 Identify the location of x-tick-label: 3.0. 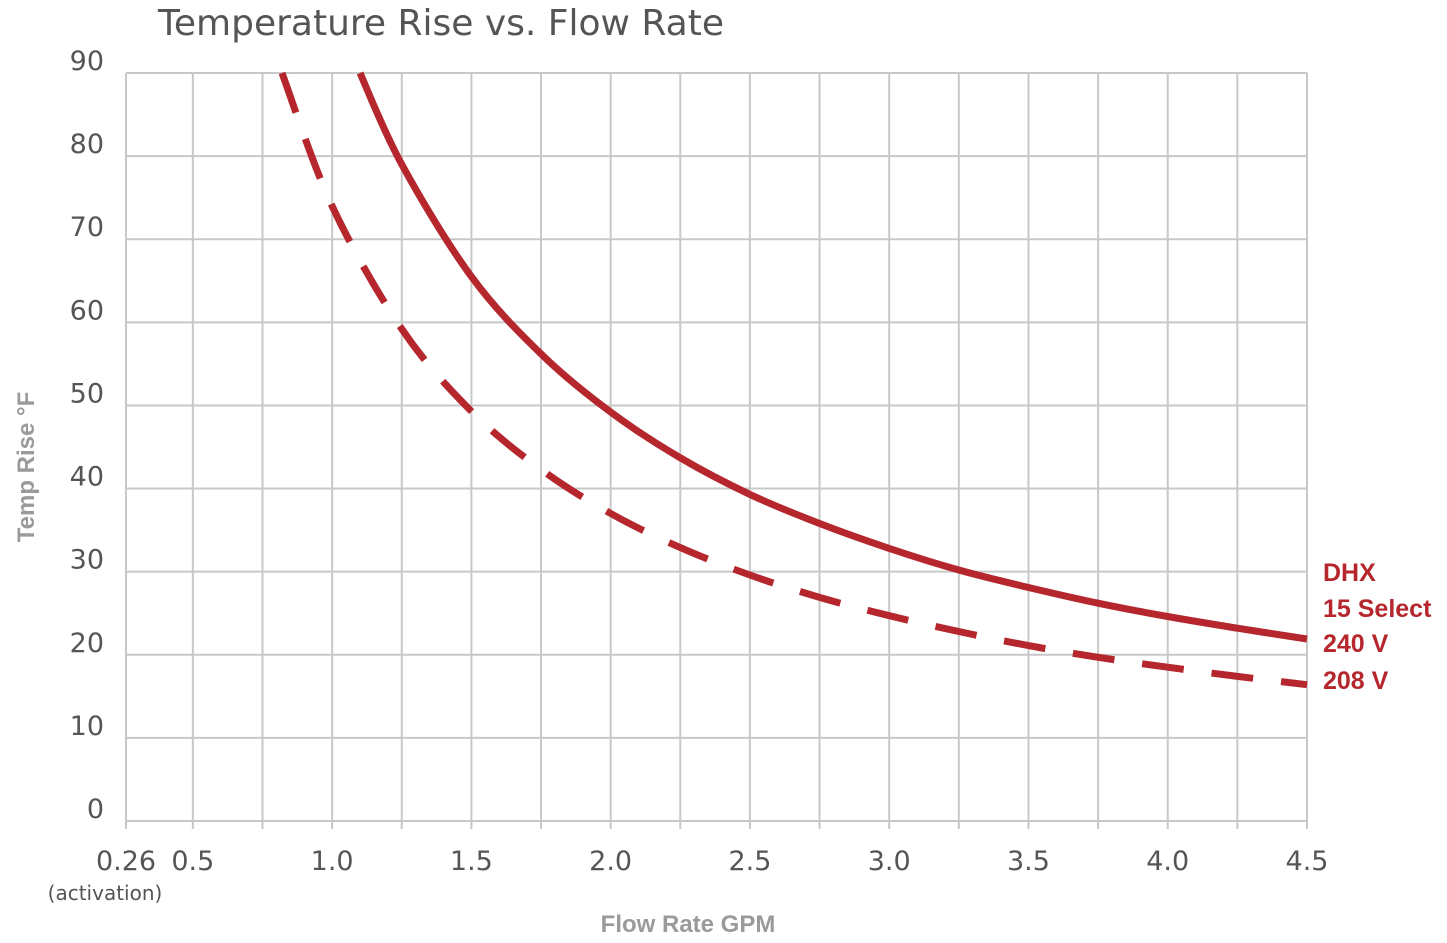
(889, 861).